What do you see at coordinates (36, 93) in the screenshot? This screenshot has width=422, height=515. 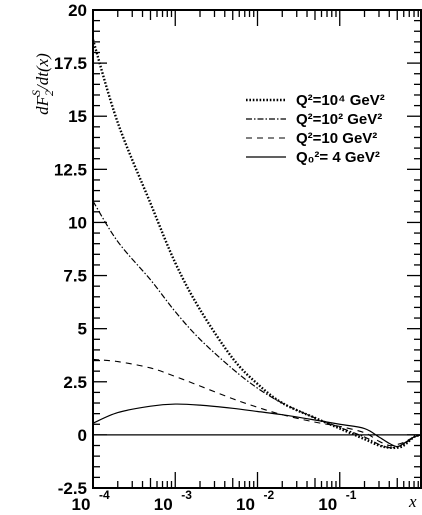 I see `y-axis-label-superscript: S` at bounding box center [36, 93].